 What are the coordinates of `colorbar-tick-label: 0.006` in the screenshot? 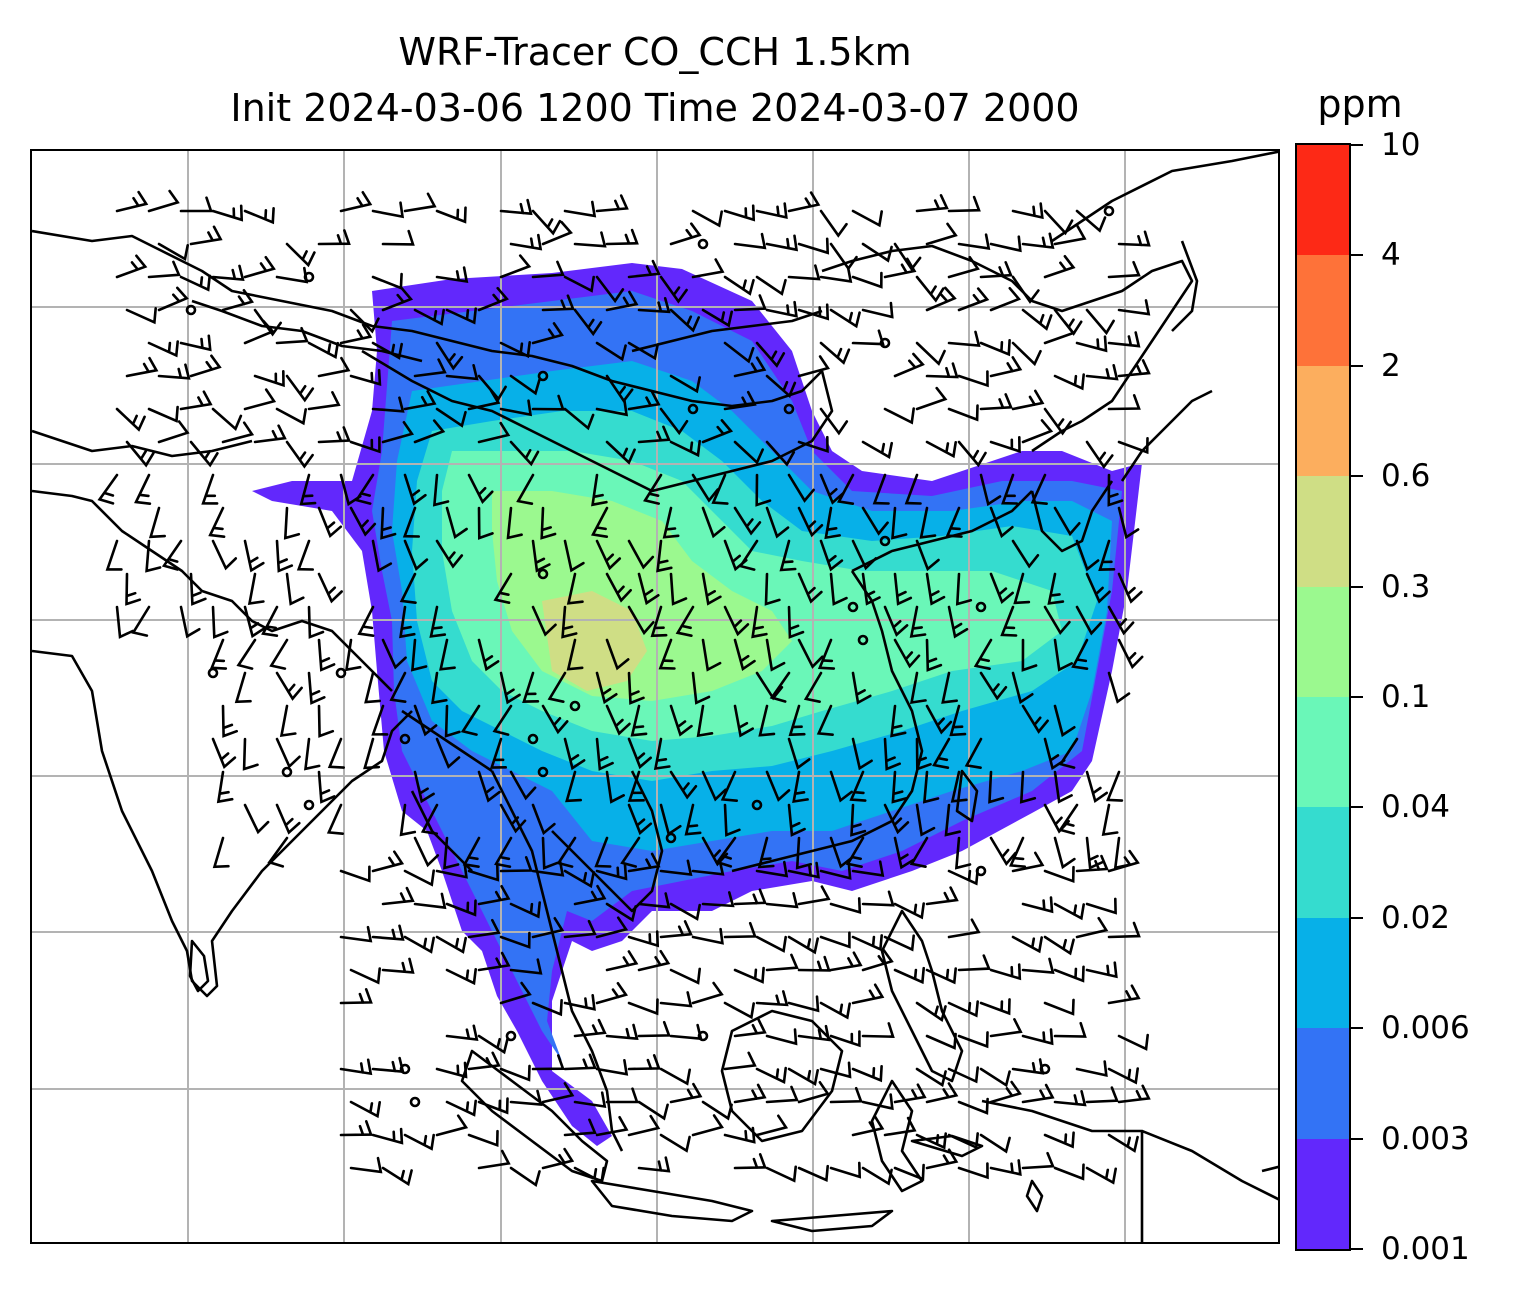 It's located at (1425, 1028).